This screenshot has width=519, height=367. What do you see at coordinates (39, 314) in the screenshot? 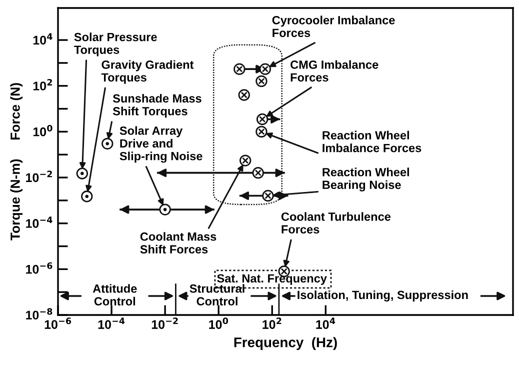
I see `y-tick-label: 10$^{−8}$` at bounding box center [39, 314].